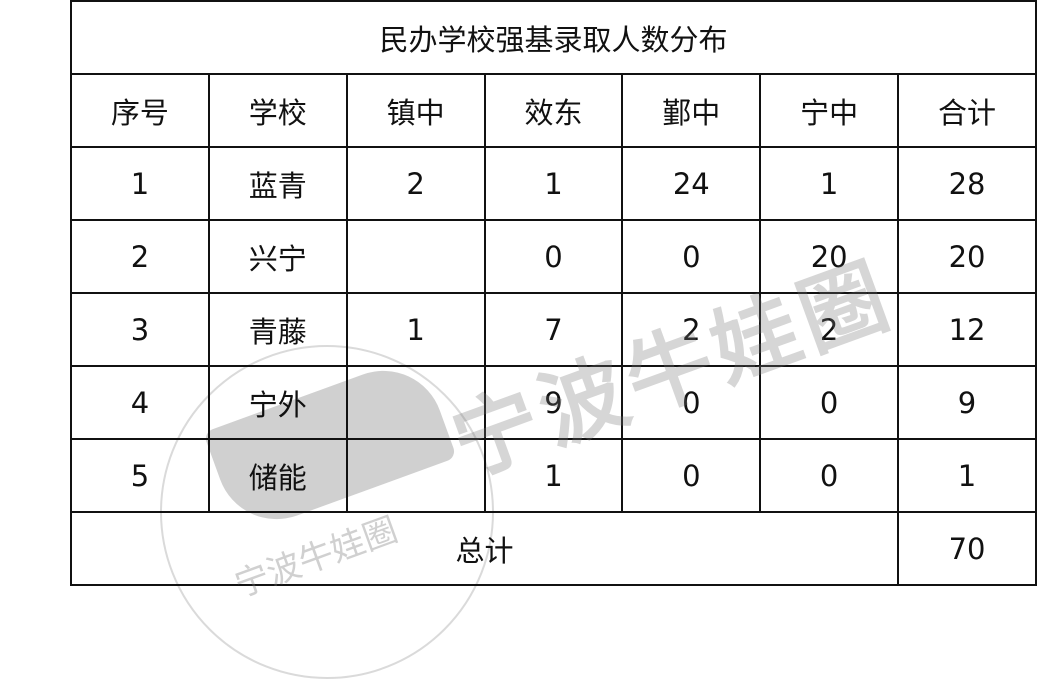 The height and width of the screenshot is (679, 1040). What do you see at coordinates (277, 475) in the screenshot?
I see `table-cell: 储能` at bounding box center [277, 475].